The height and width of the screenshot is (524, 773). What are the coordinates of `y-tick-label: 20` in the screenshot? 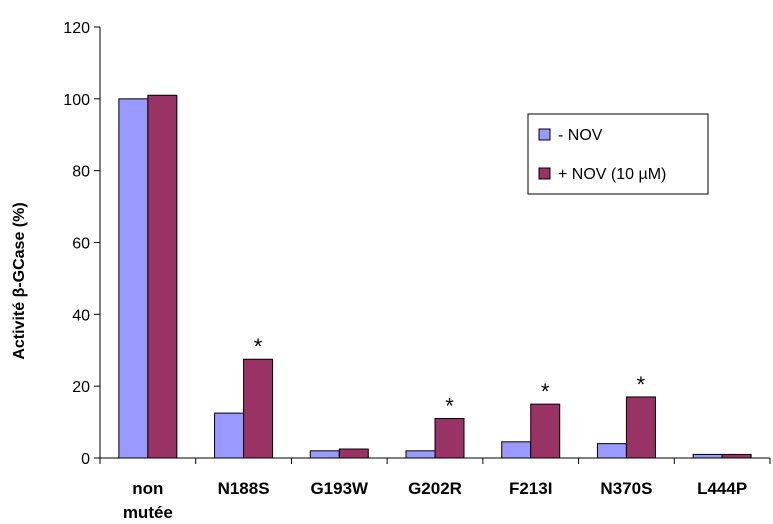 It's located at (81, 387).